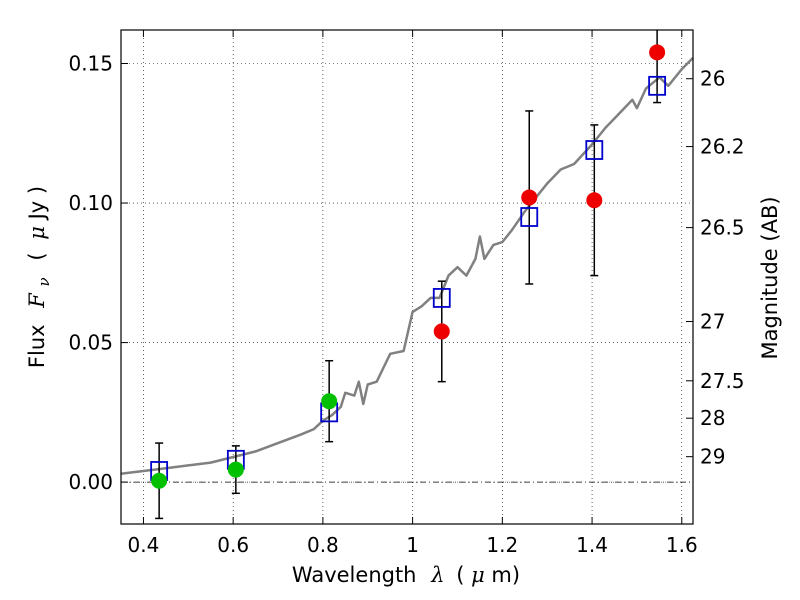 The height and width of the screenshot is (600, 800). I want to click on y-axis-label: Flux F ν ( μ Jy ), so click(39, 277).